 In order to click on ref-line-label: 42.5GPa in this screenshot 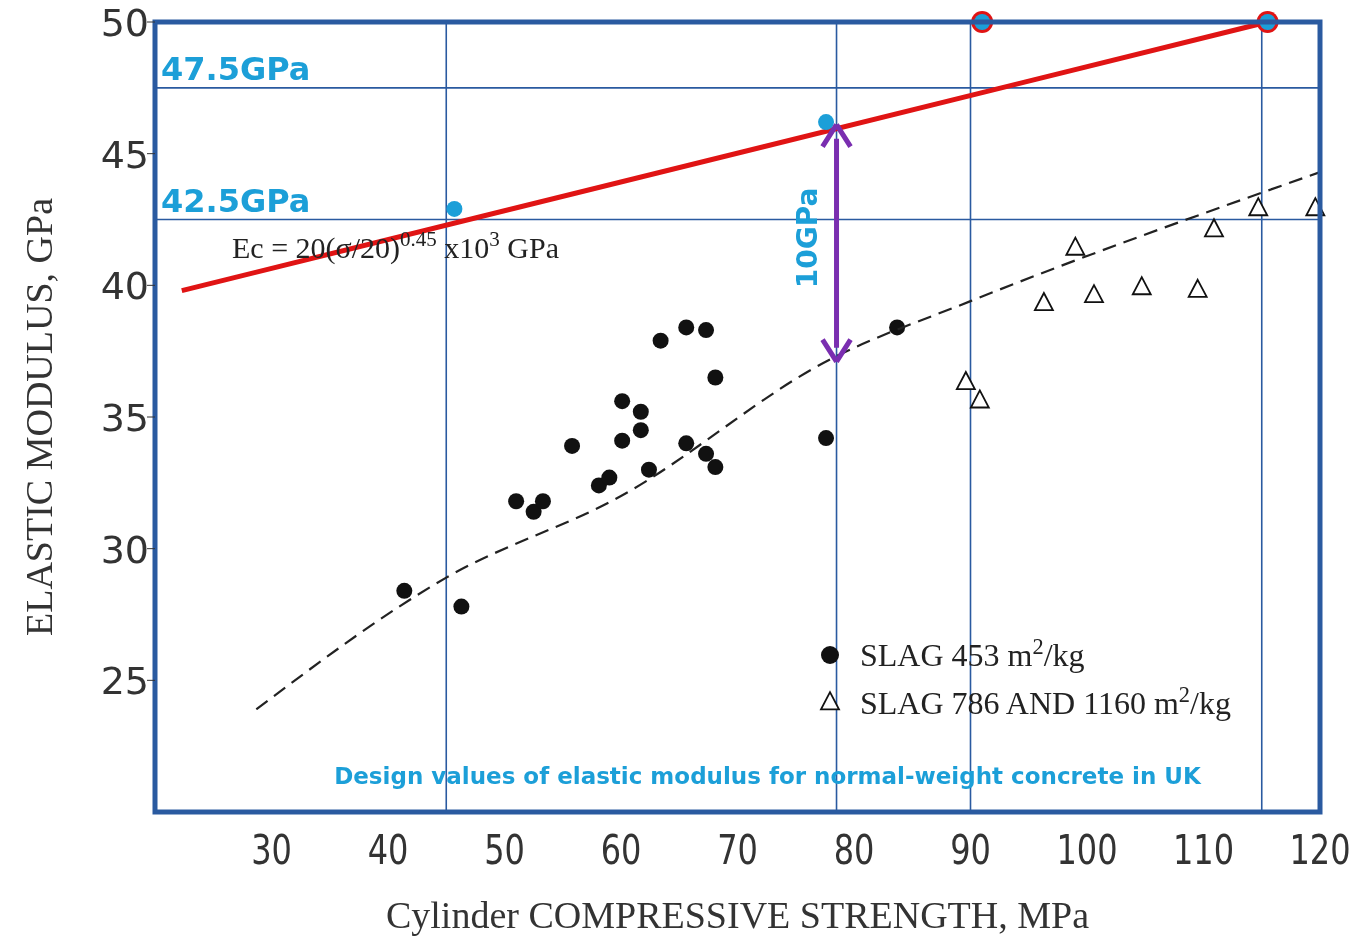, I will do `click(236, 200)`.